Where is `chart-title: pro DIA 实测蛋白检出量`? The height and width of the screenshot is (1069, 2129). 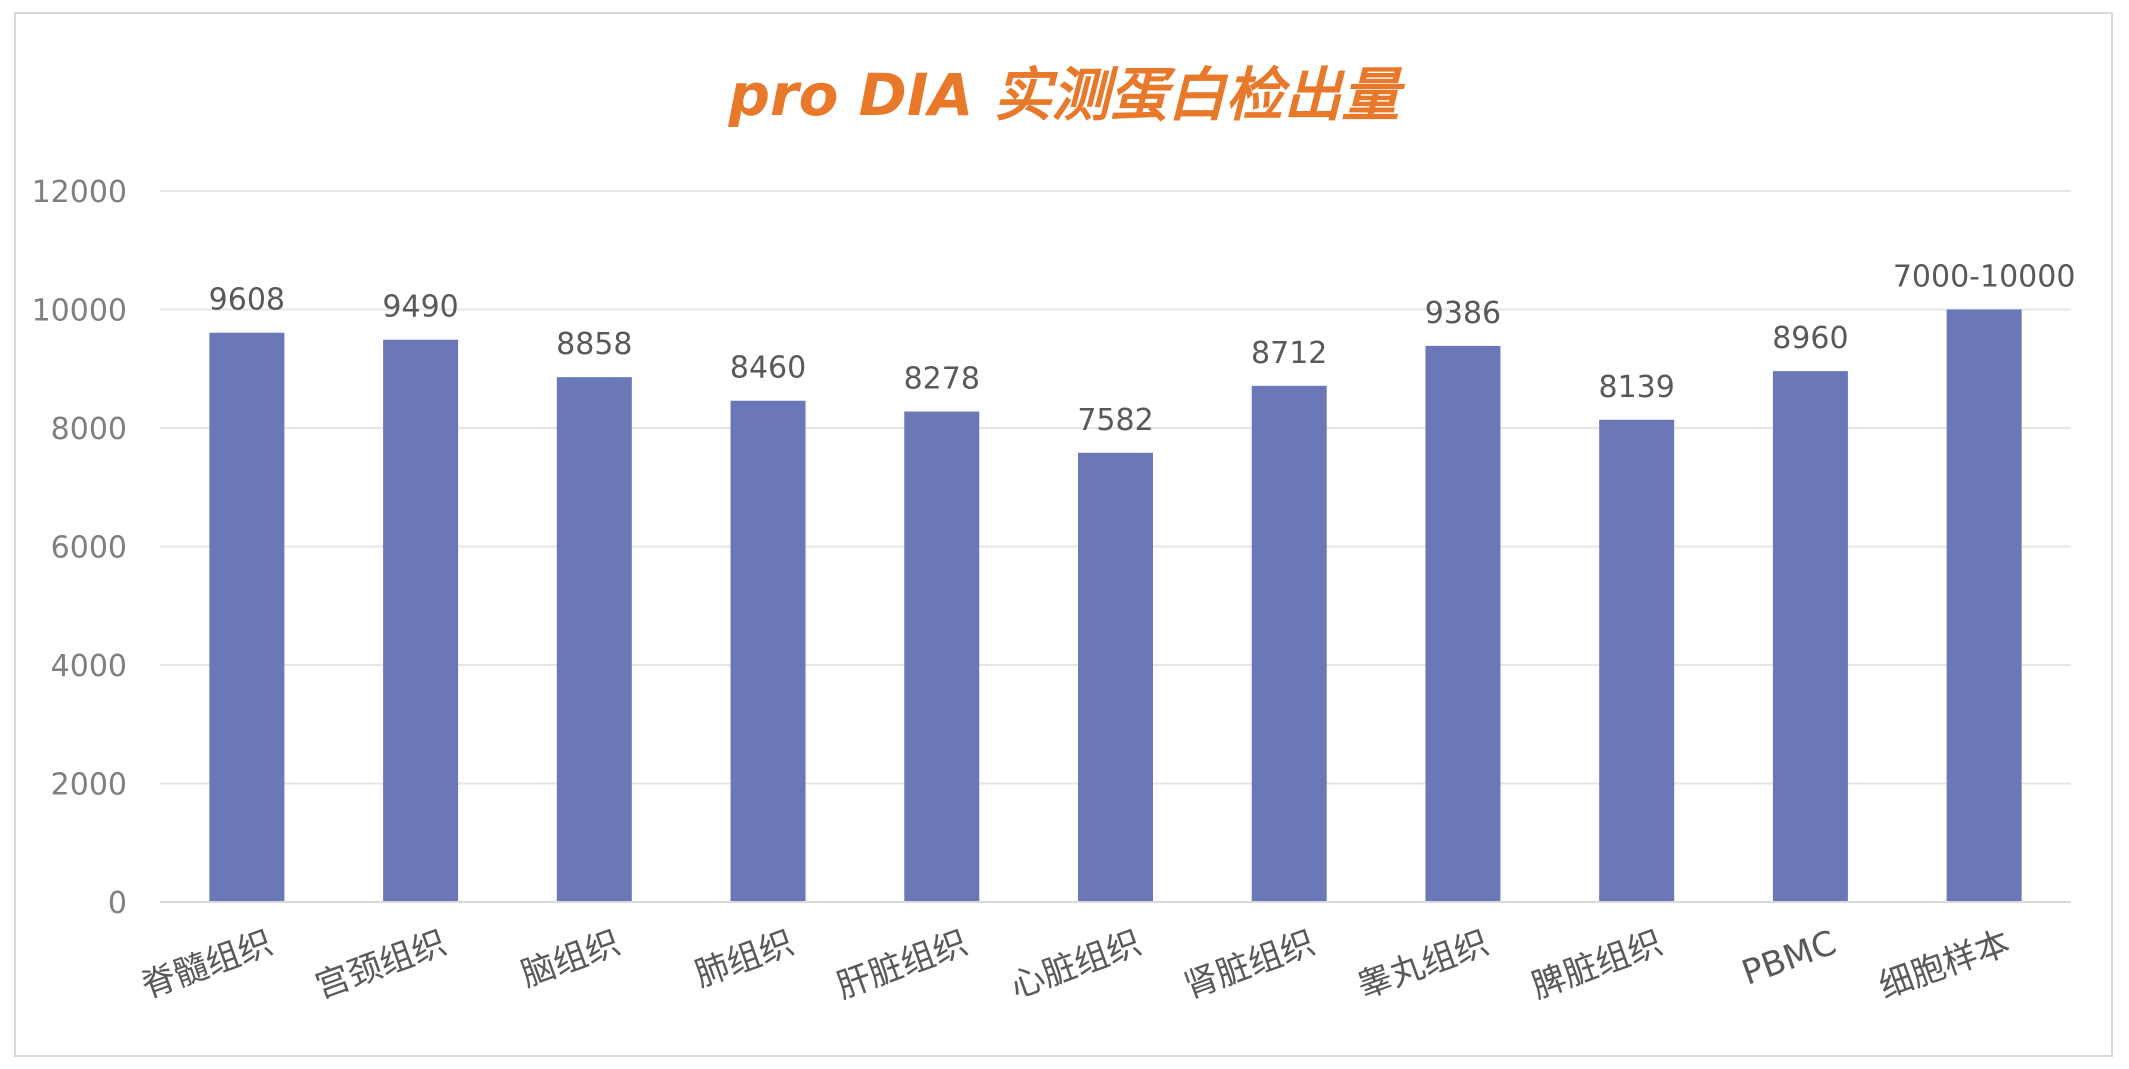 chart-title: pro DIA 实测蛋白检出量 is located at coordinates (1067, 95).